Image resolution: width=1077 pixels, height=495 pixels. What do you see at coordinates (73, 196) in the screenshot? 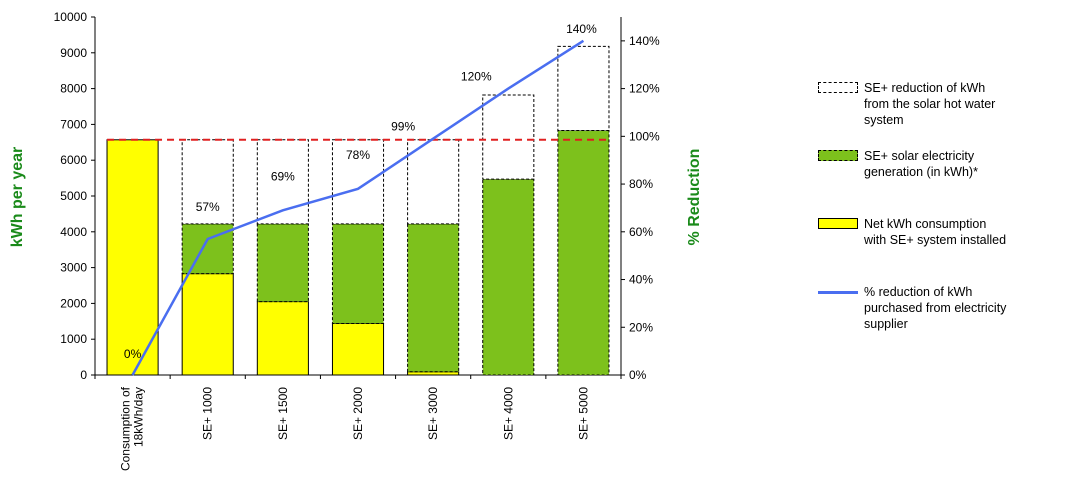
I see `y-tick-label: 5000` at bounding box center [73, 196].